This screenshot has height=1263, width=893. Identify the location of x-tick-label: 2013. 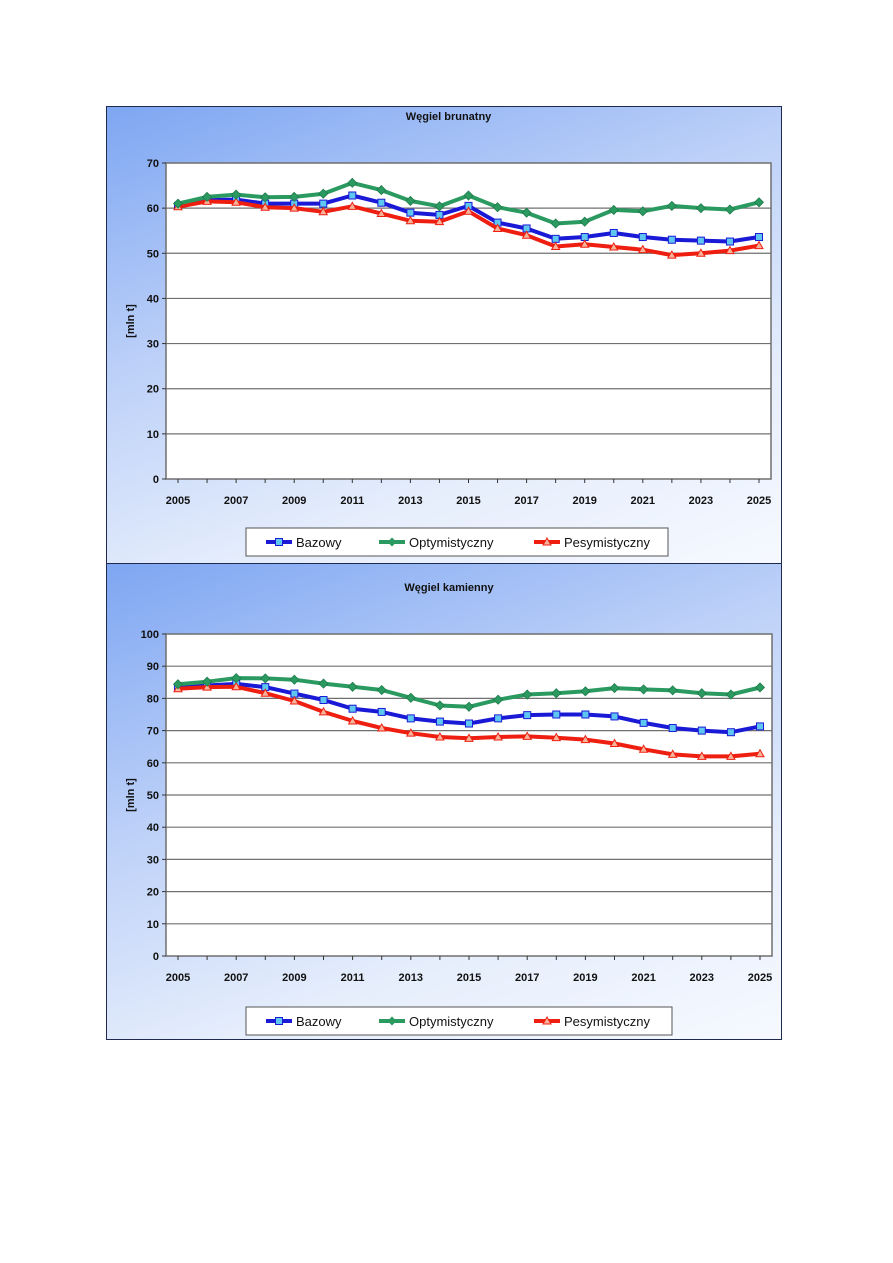
(411, 978).